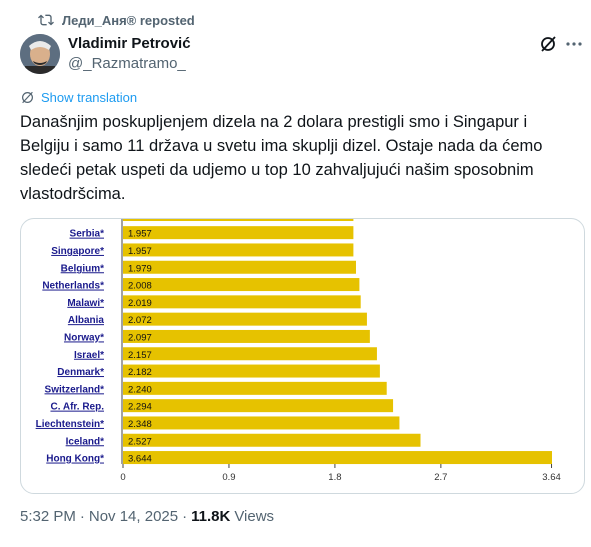  Describe the element at coordinates (238, 220) in the screenshot. I see `bar-cutoff-top` at that location.